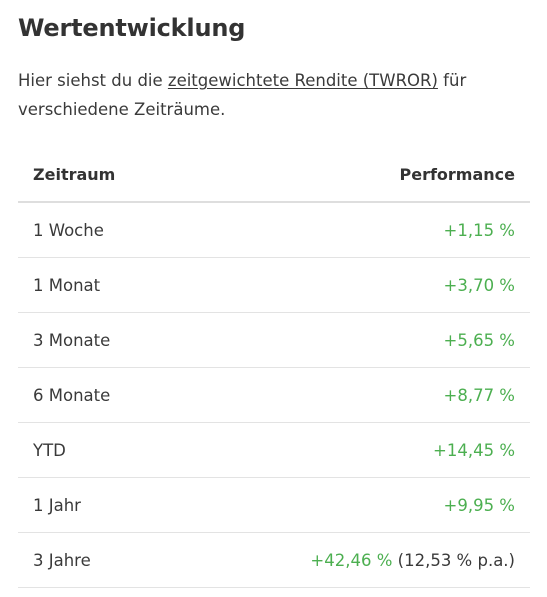 The width and height of the screenshot is (547, 597). Describe the element at coordinates (351, 560) in the screenshot. I see `performance-value: +42,46 %` at that location.